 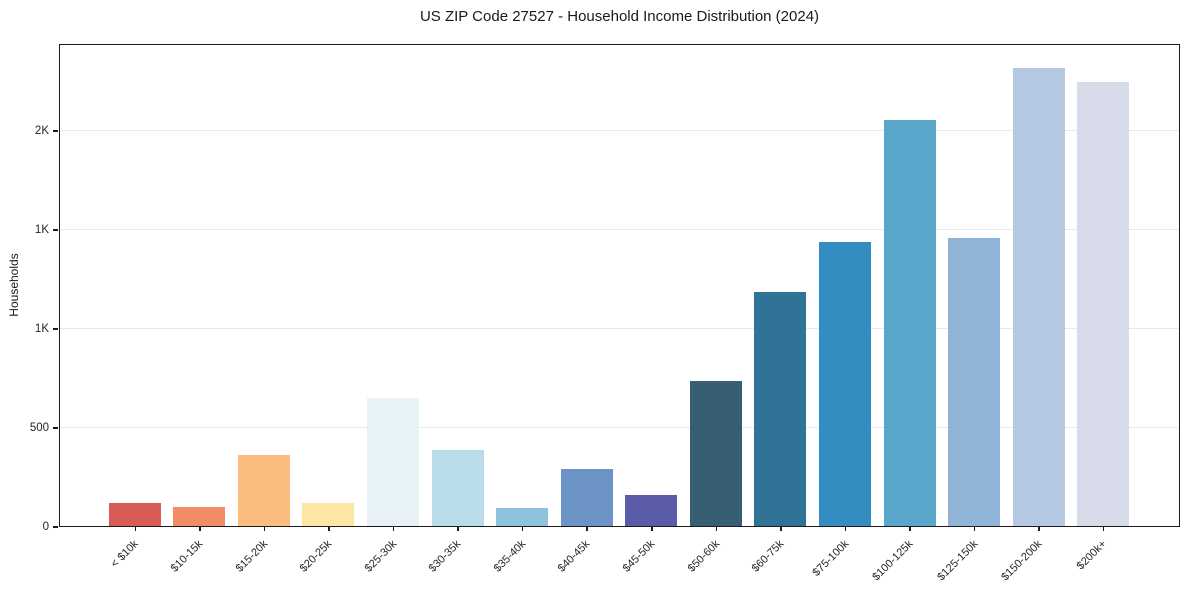 I want to click on x-tick-label: $75-100k, so click(x=830, y=558).